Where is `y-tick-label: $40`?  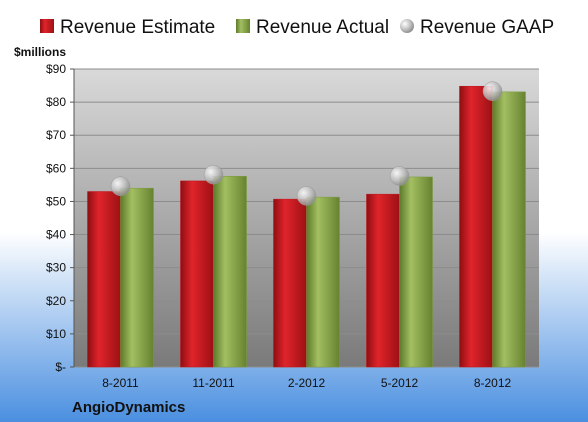 y-tick-label: $40 is located at coordinates (56, 235).